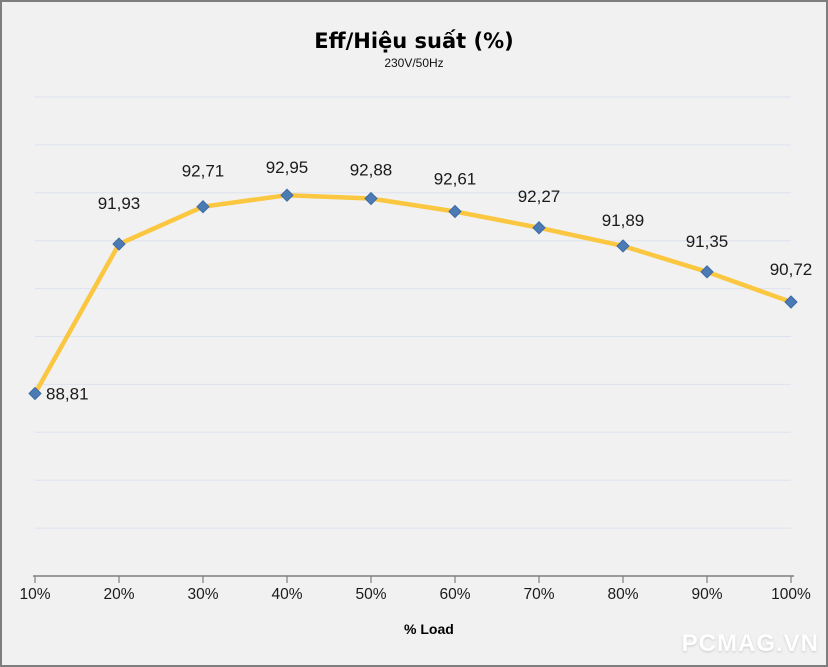 The width and height of the screenshot is (828, 667). I want to click on x-axis-tick-label: 80%, so click(622, 594).